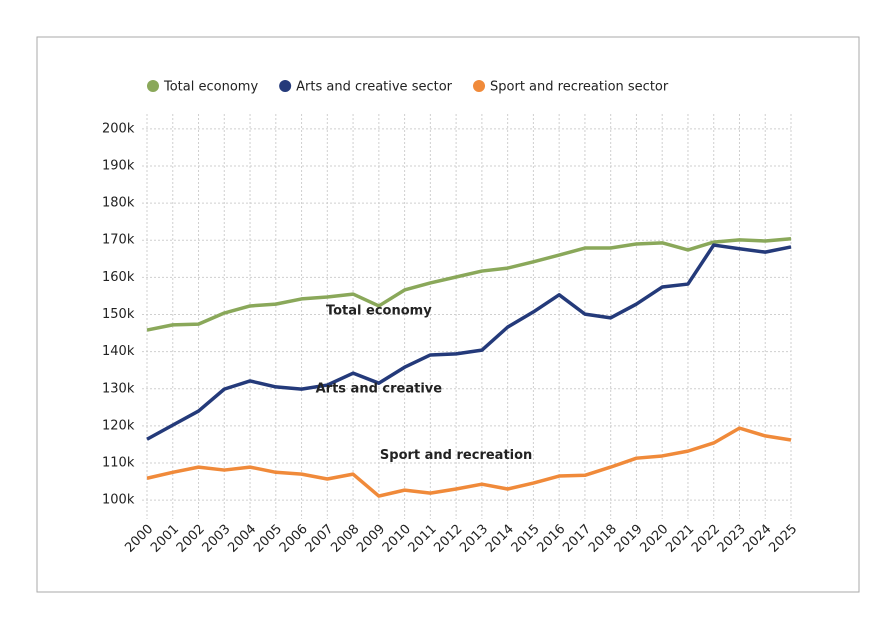 The width and height of the screenshot is (896, 630). Describe the element at coordinates (379, 310) in the screenshot. I see `annotation: Total economy` at that location.